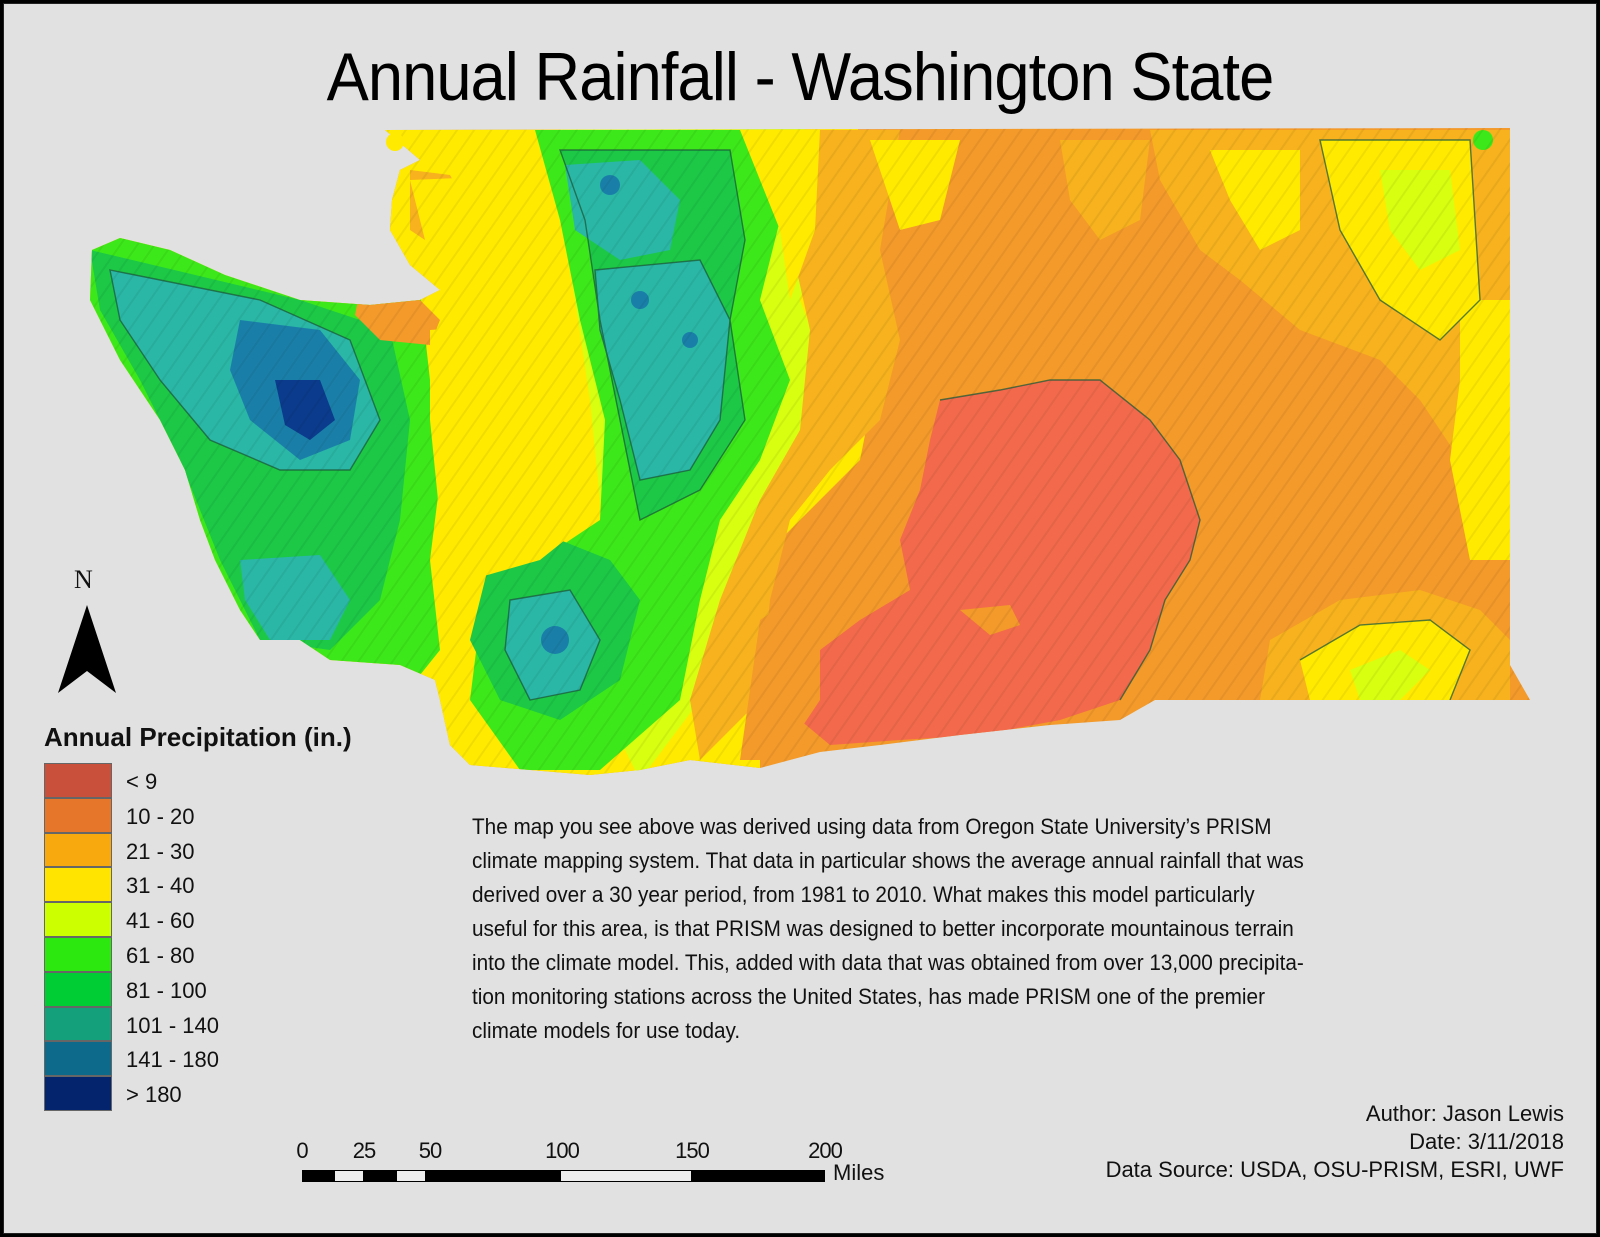 Image resolution: width=1600 pixels, height=1237 pixels. Describe the element at coordinates (198, 850) in the screenshot. I see `legend-item: 21 - 30` at that location.